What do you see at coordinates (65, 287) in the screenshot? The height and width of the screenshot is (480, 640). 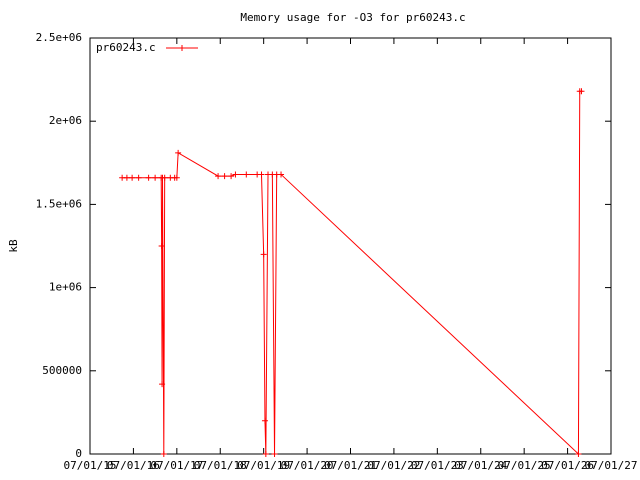 I see `y-tick-label: 1e+06` at bounding box center [65, 287].